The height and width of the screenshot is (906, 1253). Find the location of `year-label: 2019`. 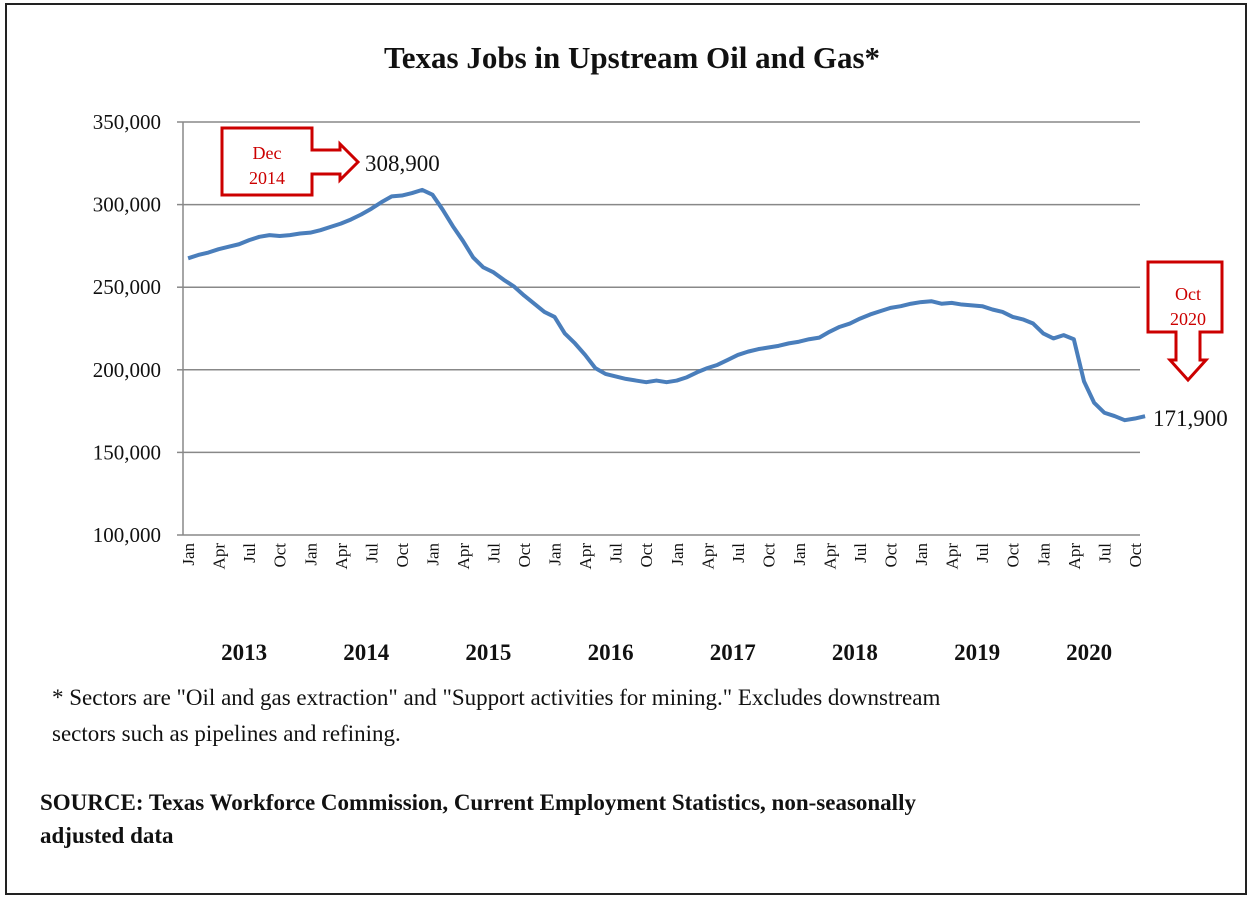

year-label: 2019 is located at coordinates (977, 652).